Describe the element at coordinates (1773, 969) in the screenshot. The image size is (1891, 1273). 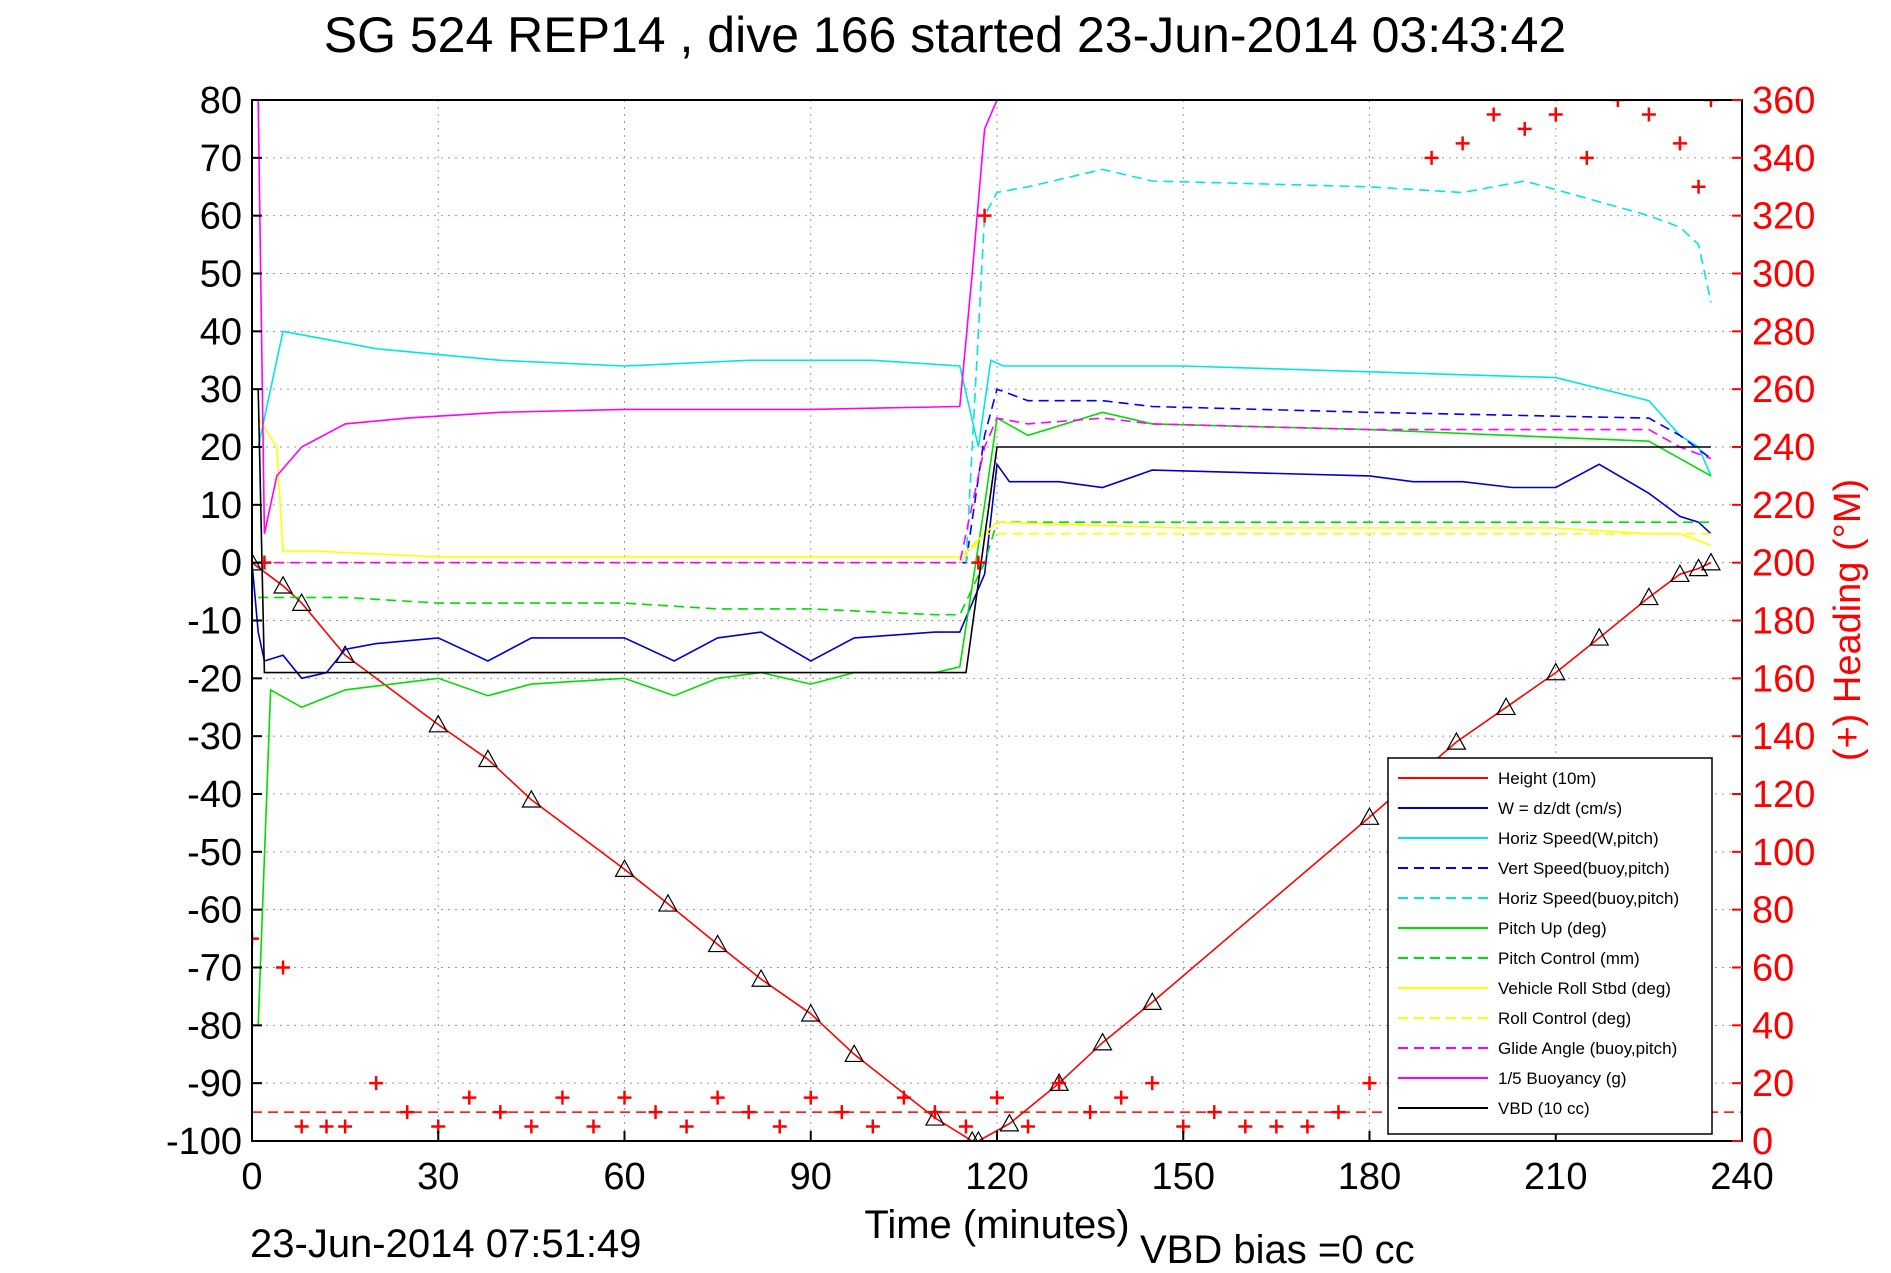
I see `y2-tick-label: 60` at that location.